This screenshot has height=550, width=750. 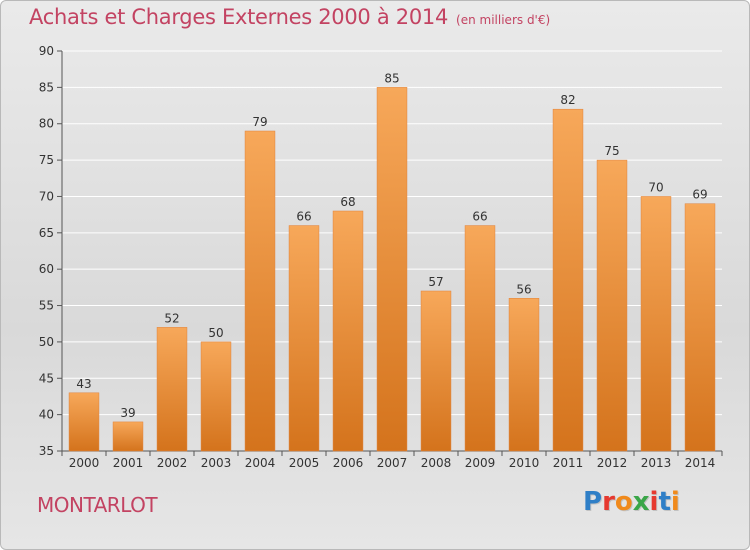 What do you see at coordinates (46, 196) in the screenshot?
I see `y-tick-label: 70` at bounding box center [46, 196].